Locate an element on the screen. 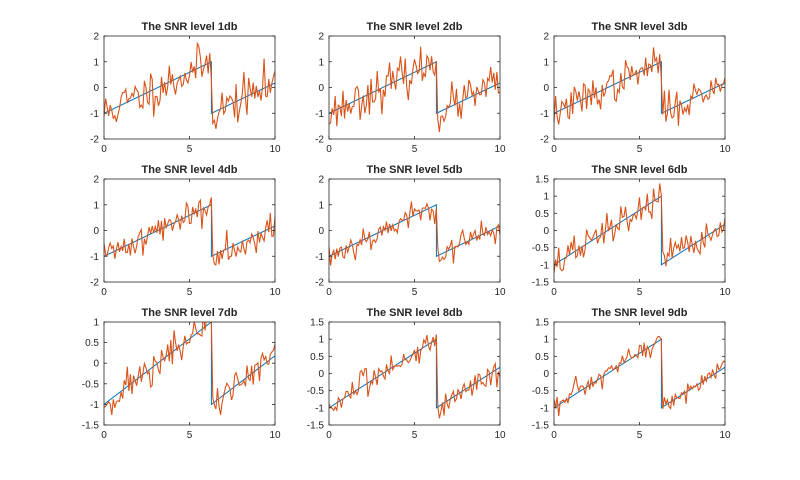  subplot-1: The SNR level 1db 0 5 10 -2 -1 0 1 2 is located at coordinates (185, 88).